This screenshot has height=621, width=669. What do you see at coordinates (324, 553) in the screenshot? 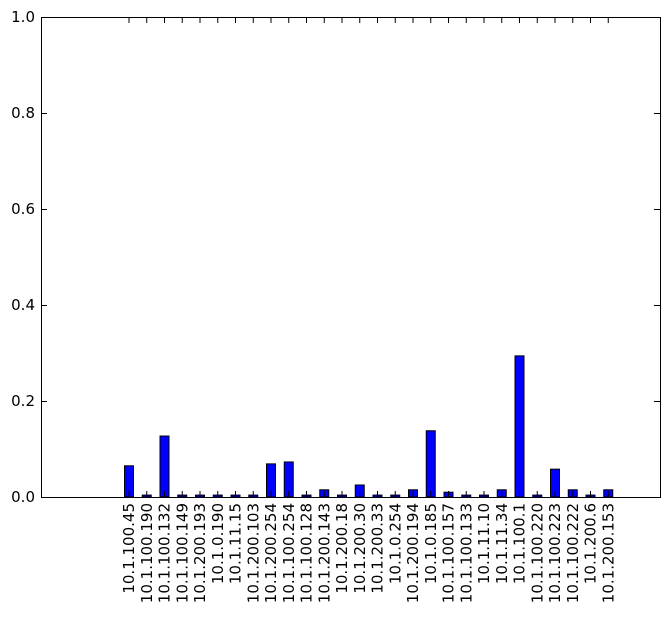
I see `x-tick-label: 10.1.200.143` at bounding box center [324, 553].